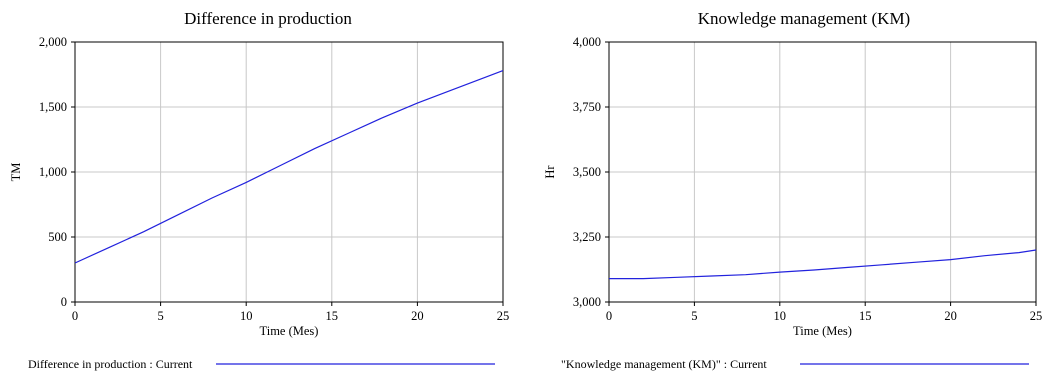 The height and width of the screenshot is (374, 1046). I want to click on legend-label: "Knowledge management (KM)" : Current, so click(664, 364).